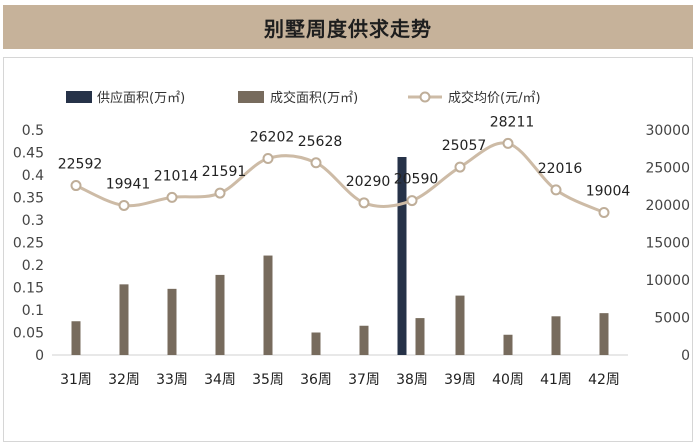 This screenshot has height=444, width=696. What do you see at coordinates (33, 221) in the screenshot?
I see `y-left-tick-label: 0.3` at bounding box center [33, 221].